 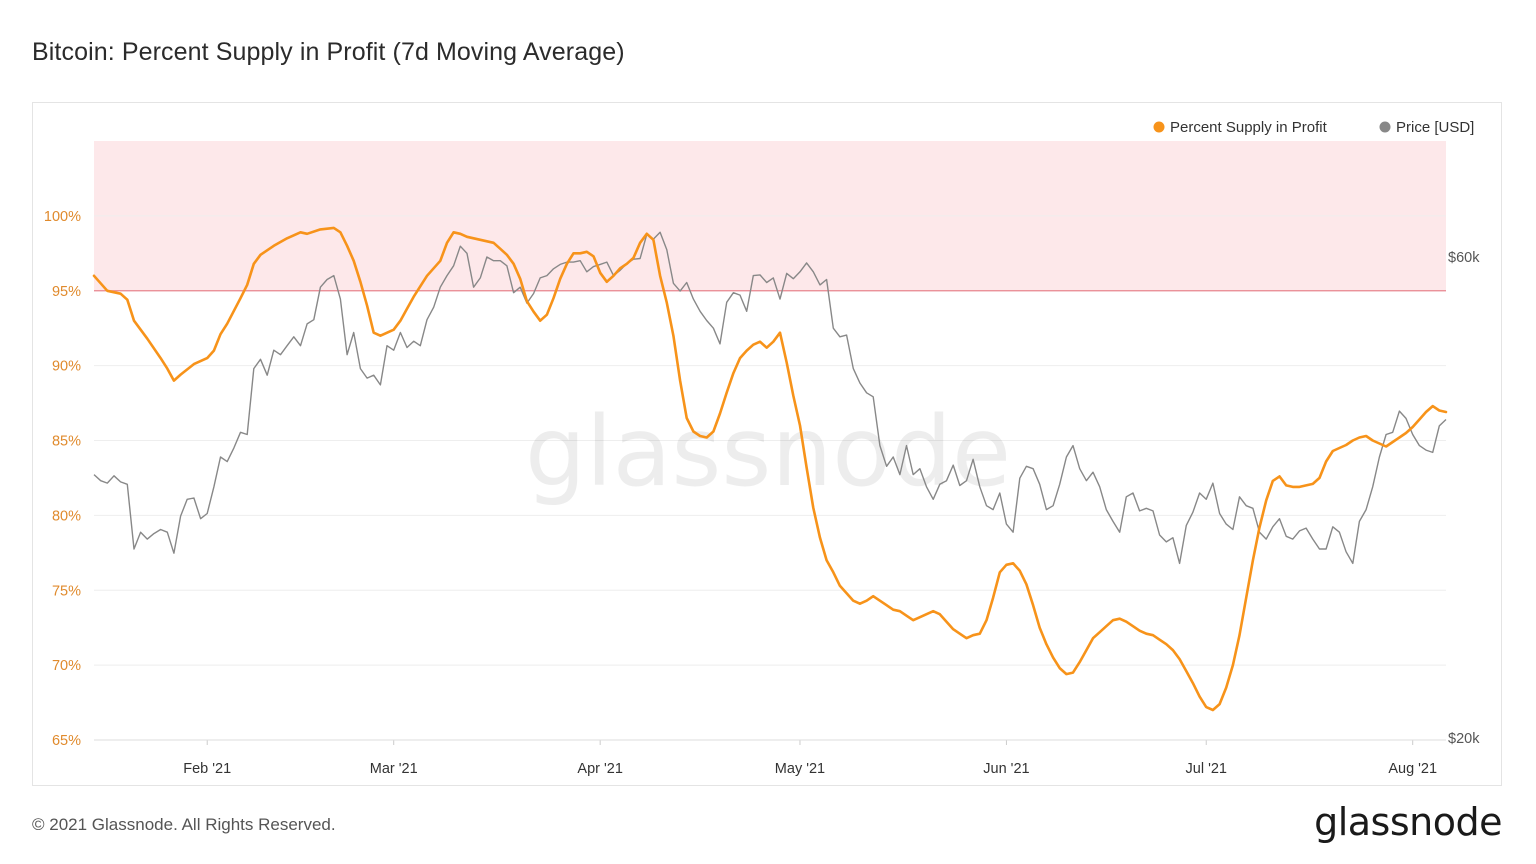 I want to click on y-left-tick-label: 65%, so click(x=66, y=741).